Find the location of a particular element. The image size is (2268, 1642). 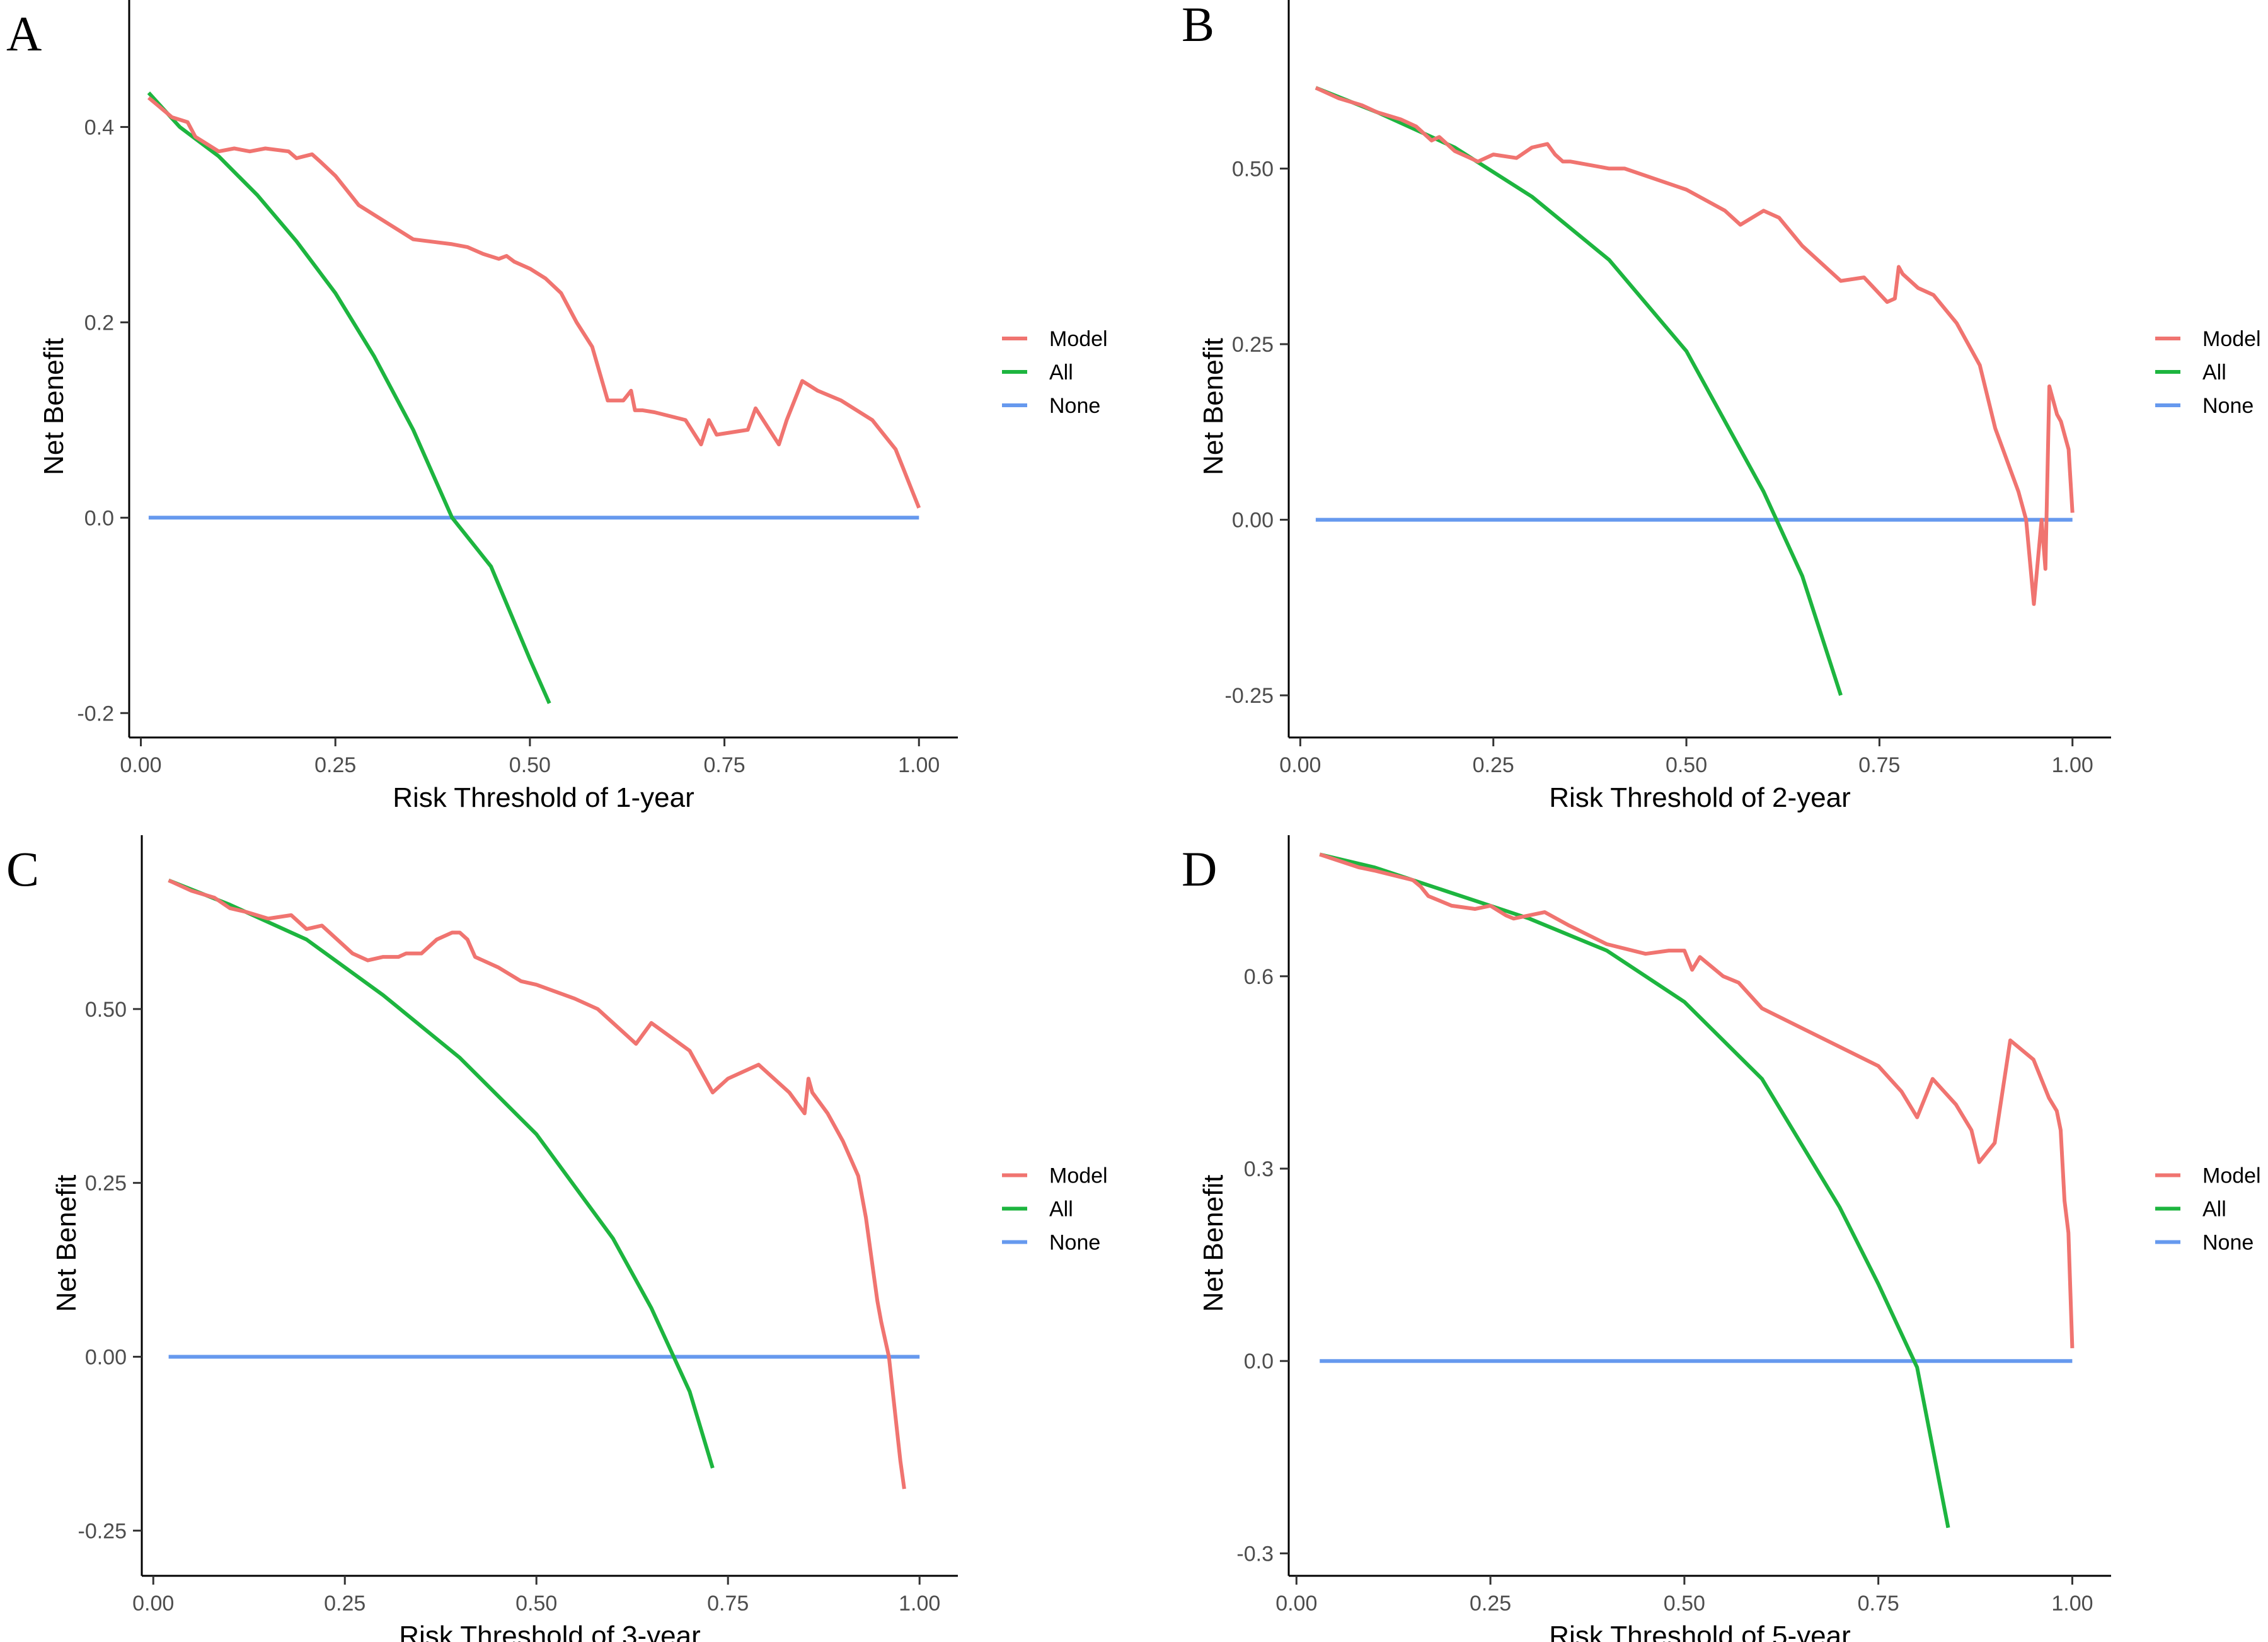

panel-letter: D is located at coordinates (1199, 868).